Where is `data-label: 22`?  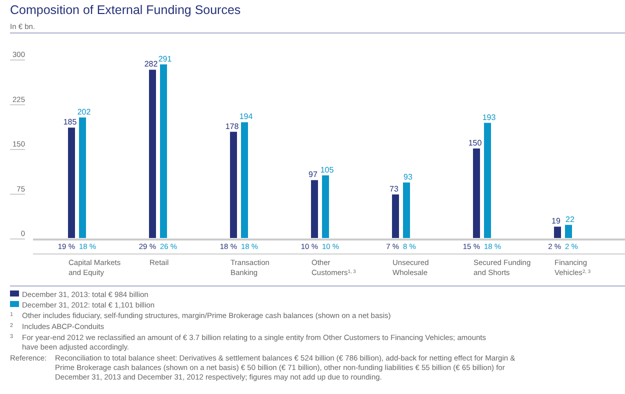 data-label: 22 is located at coordinates (570, 219).